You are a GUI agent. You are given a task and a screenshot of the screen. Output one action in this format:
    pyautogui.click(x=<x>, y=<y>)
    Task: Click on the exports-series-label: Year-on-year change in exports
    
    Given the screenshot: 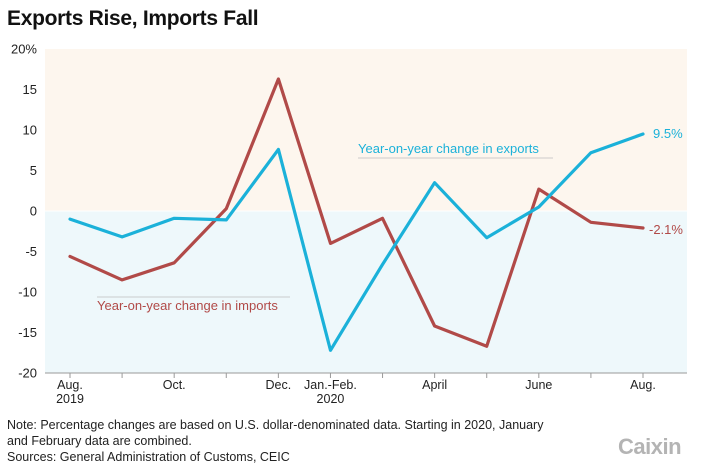 What is the action you would take?
    pyautogui.click(x=448, y=148)
    